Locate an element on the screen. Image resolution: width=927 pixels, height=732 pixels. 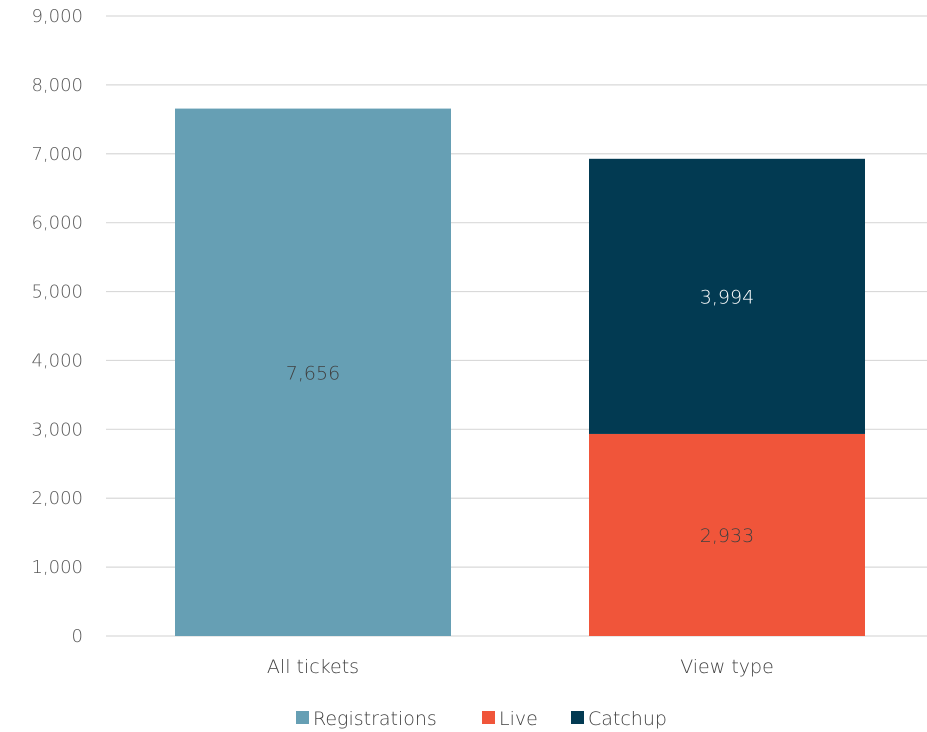
legend-label: Live is located at coordinates (518, 719).